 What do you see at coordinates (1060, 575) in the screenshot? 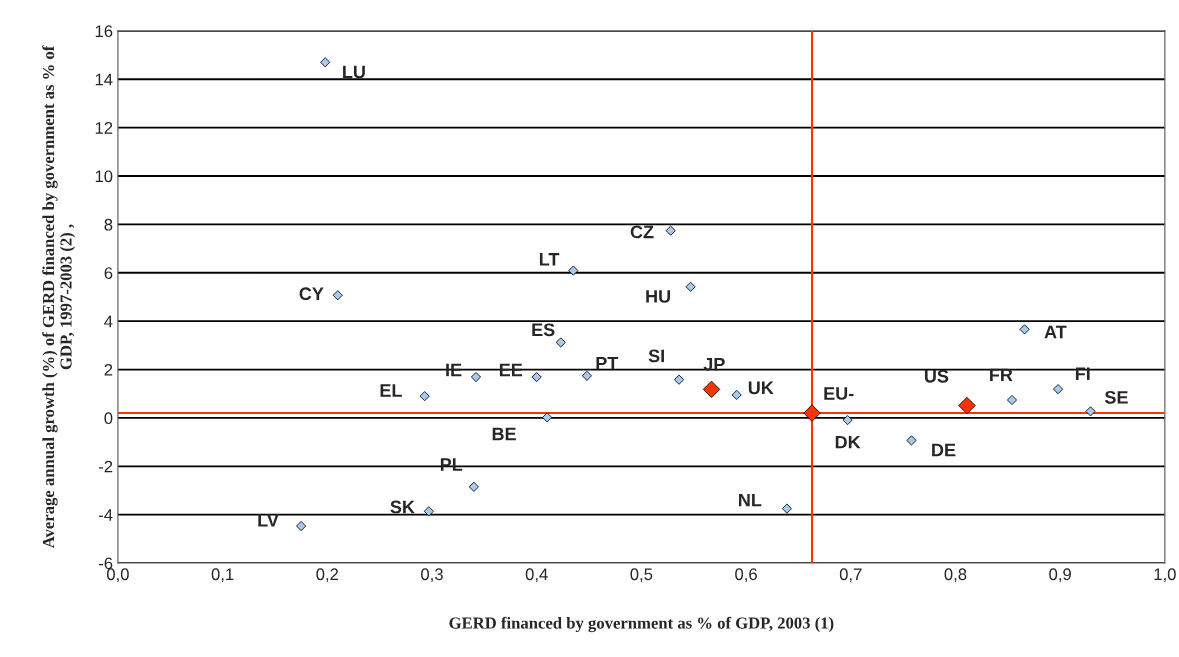
I see `x-tick-label: 0,9` at bounding box center [1060, 575].